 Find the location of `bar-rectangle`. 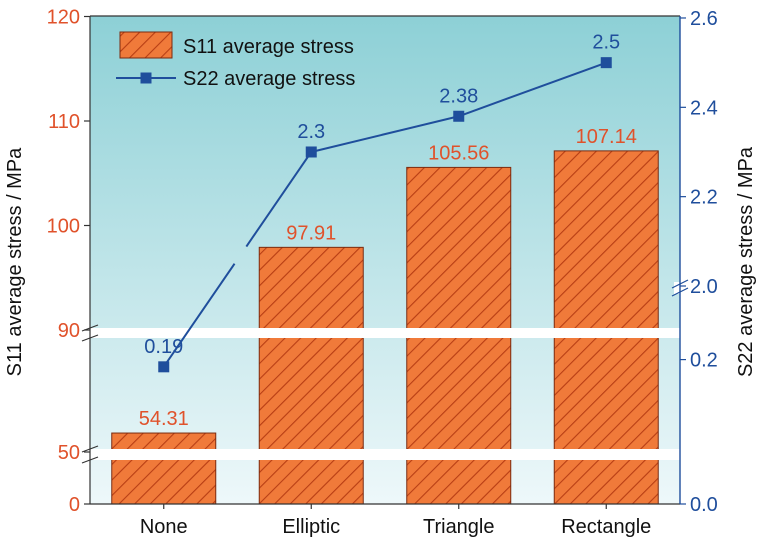

bar-rectangle is located at coordinates (606, 327).